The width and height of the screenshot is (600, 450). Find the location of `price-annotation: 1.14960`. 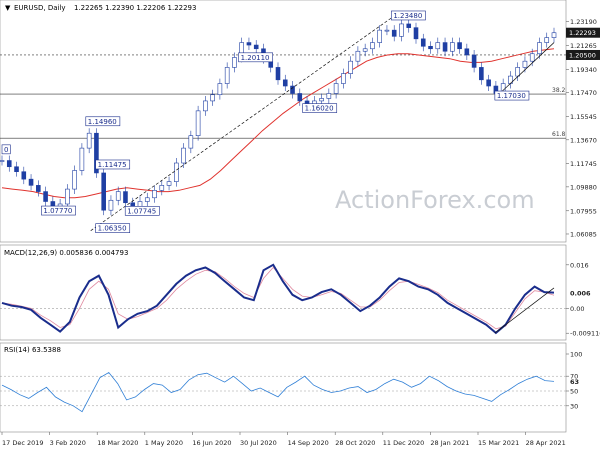

price-annotation: 1.14960 is located at coordinates (102, 122).